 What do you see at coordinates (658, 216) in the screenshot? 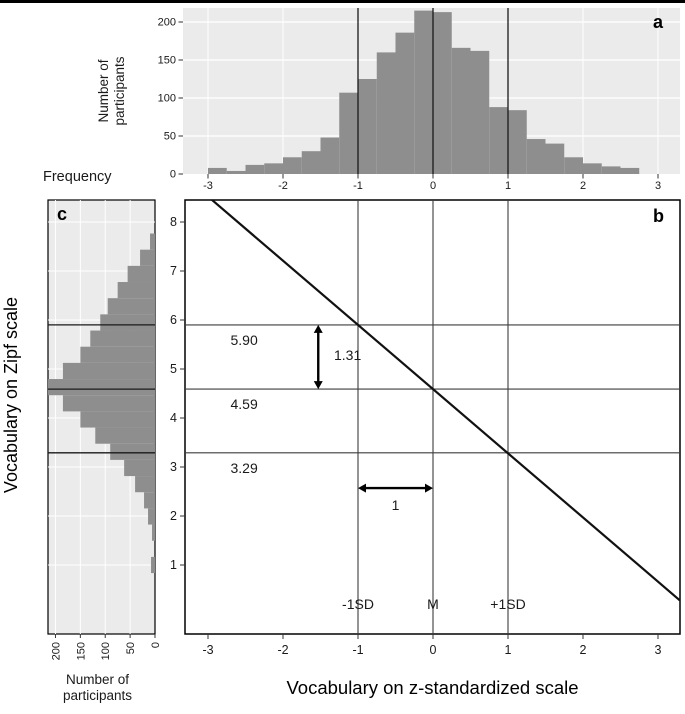
I see `panel-b-letter: b` at bounding box center [658, 216].